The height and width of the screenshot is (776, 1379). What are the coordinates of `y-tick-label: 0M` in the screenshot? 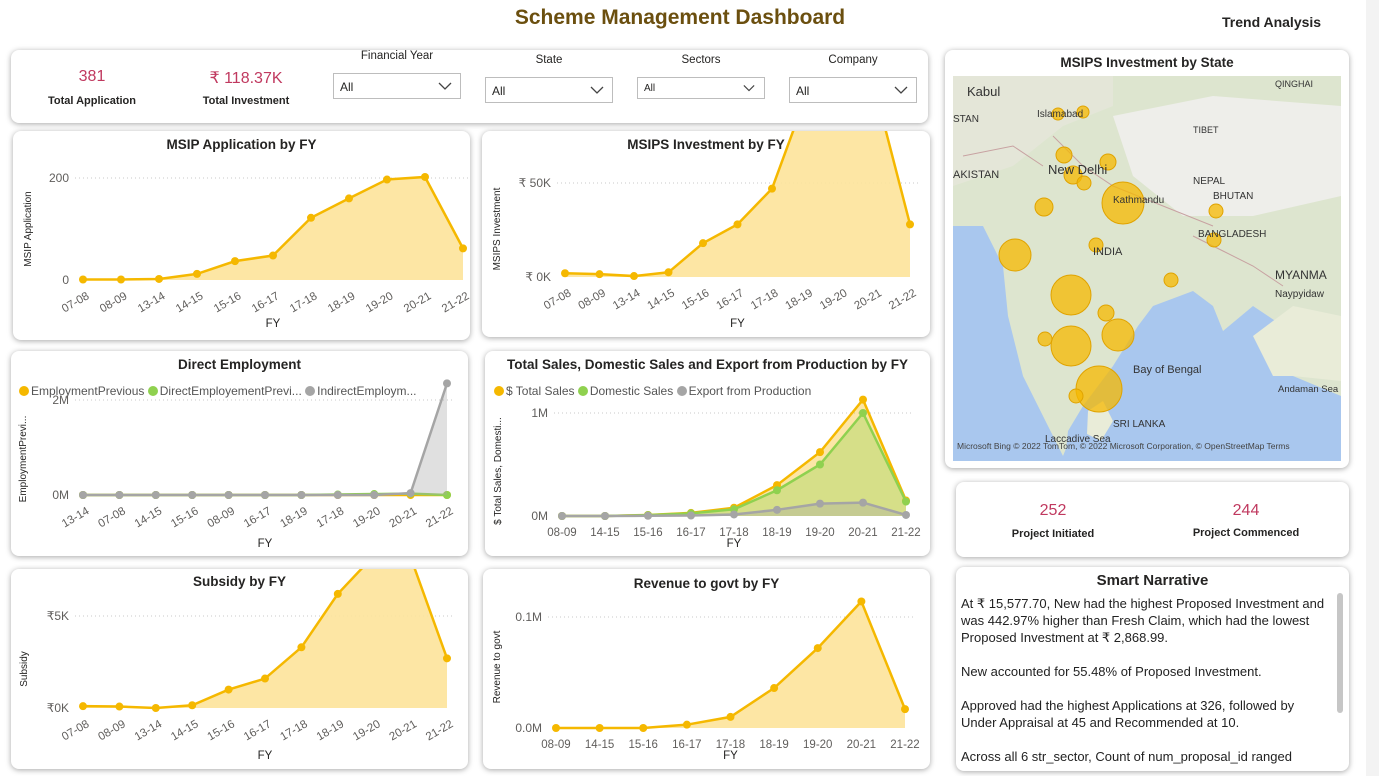 It's located at (539, 516).